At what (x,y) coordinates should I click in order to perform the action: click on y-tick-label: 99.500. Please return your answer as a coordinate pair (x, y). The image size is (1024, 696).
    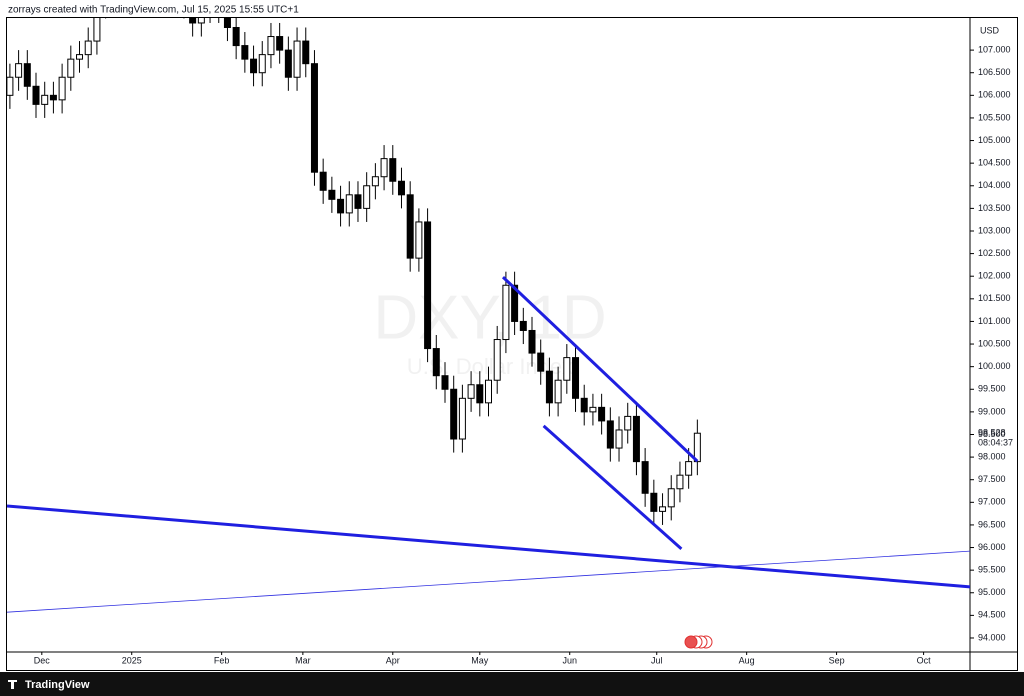
    Looking at the image, I should click on (992, 389).